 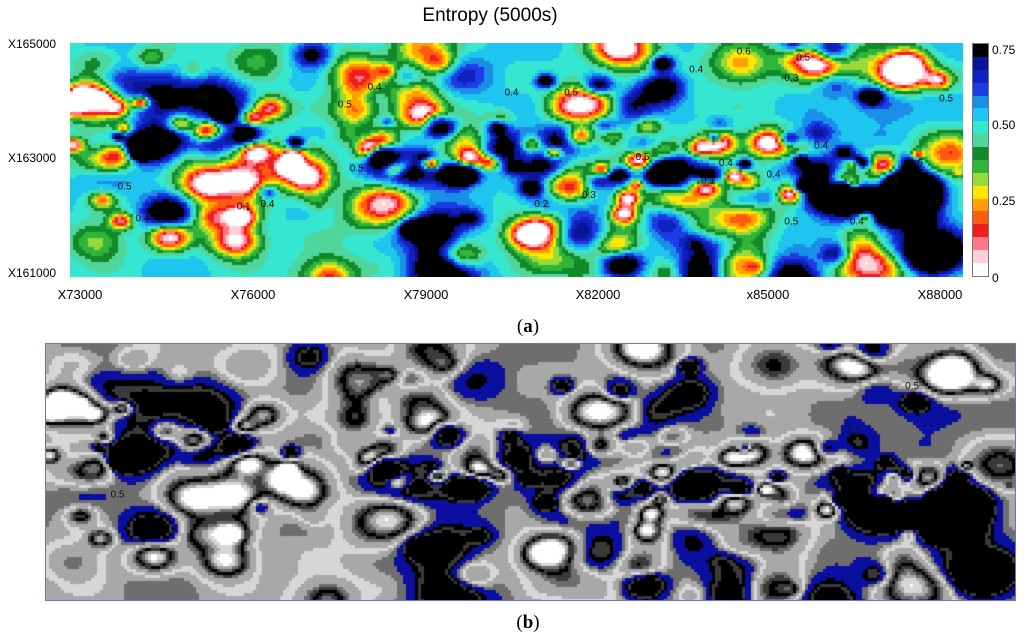 What do you see at coordinates (1004, 50) in the screenshot?
I see `colorbar-tick-label: 0.75` at bounding box center [1004, 50].